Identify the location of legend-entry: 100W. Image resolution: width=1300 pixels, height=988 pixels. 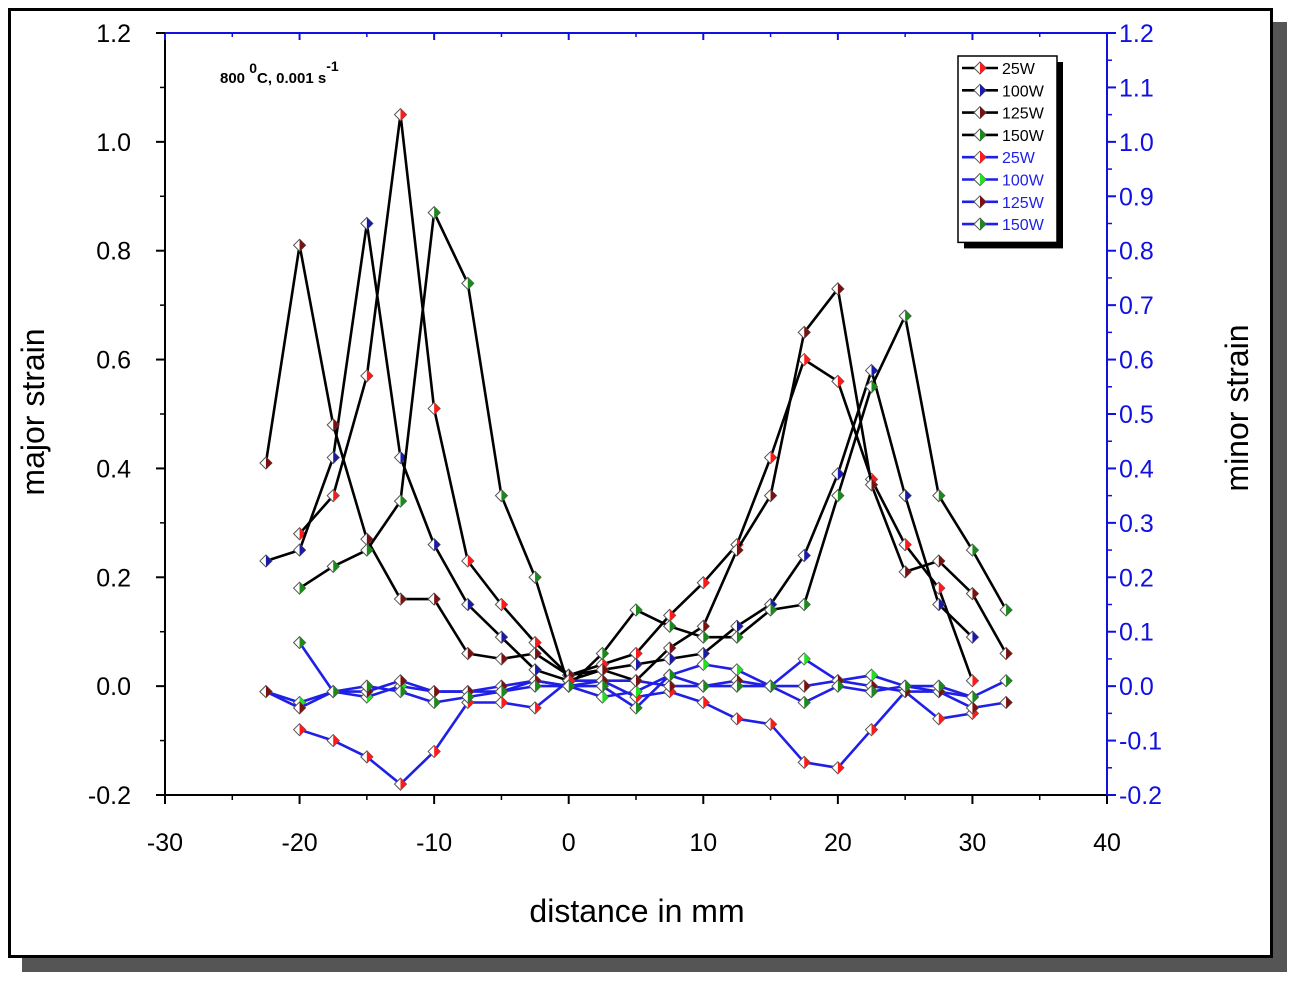
(1003, 181).